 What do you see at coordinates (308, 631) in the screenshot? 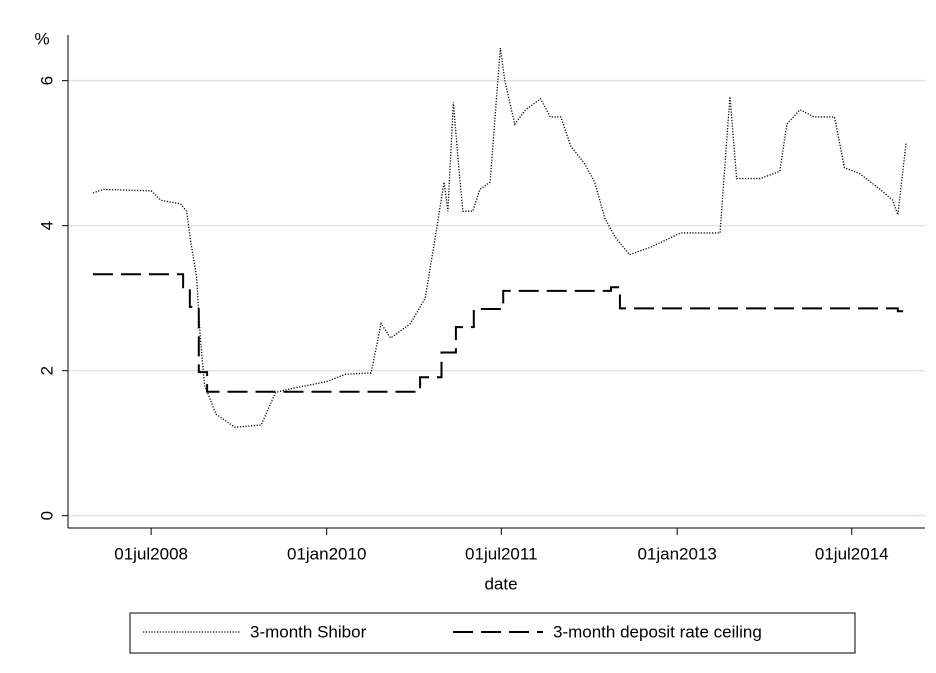
I see `legend-label: 3-month Shibor` at bounding box center [308, 631].